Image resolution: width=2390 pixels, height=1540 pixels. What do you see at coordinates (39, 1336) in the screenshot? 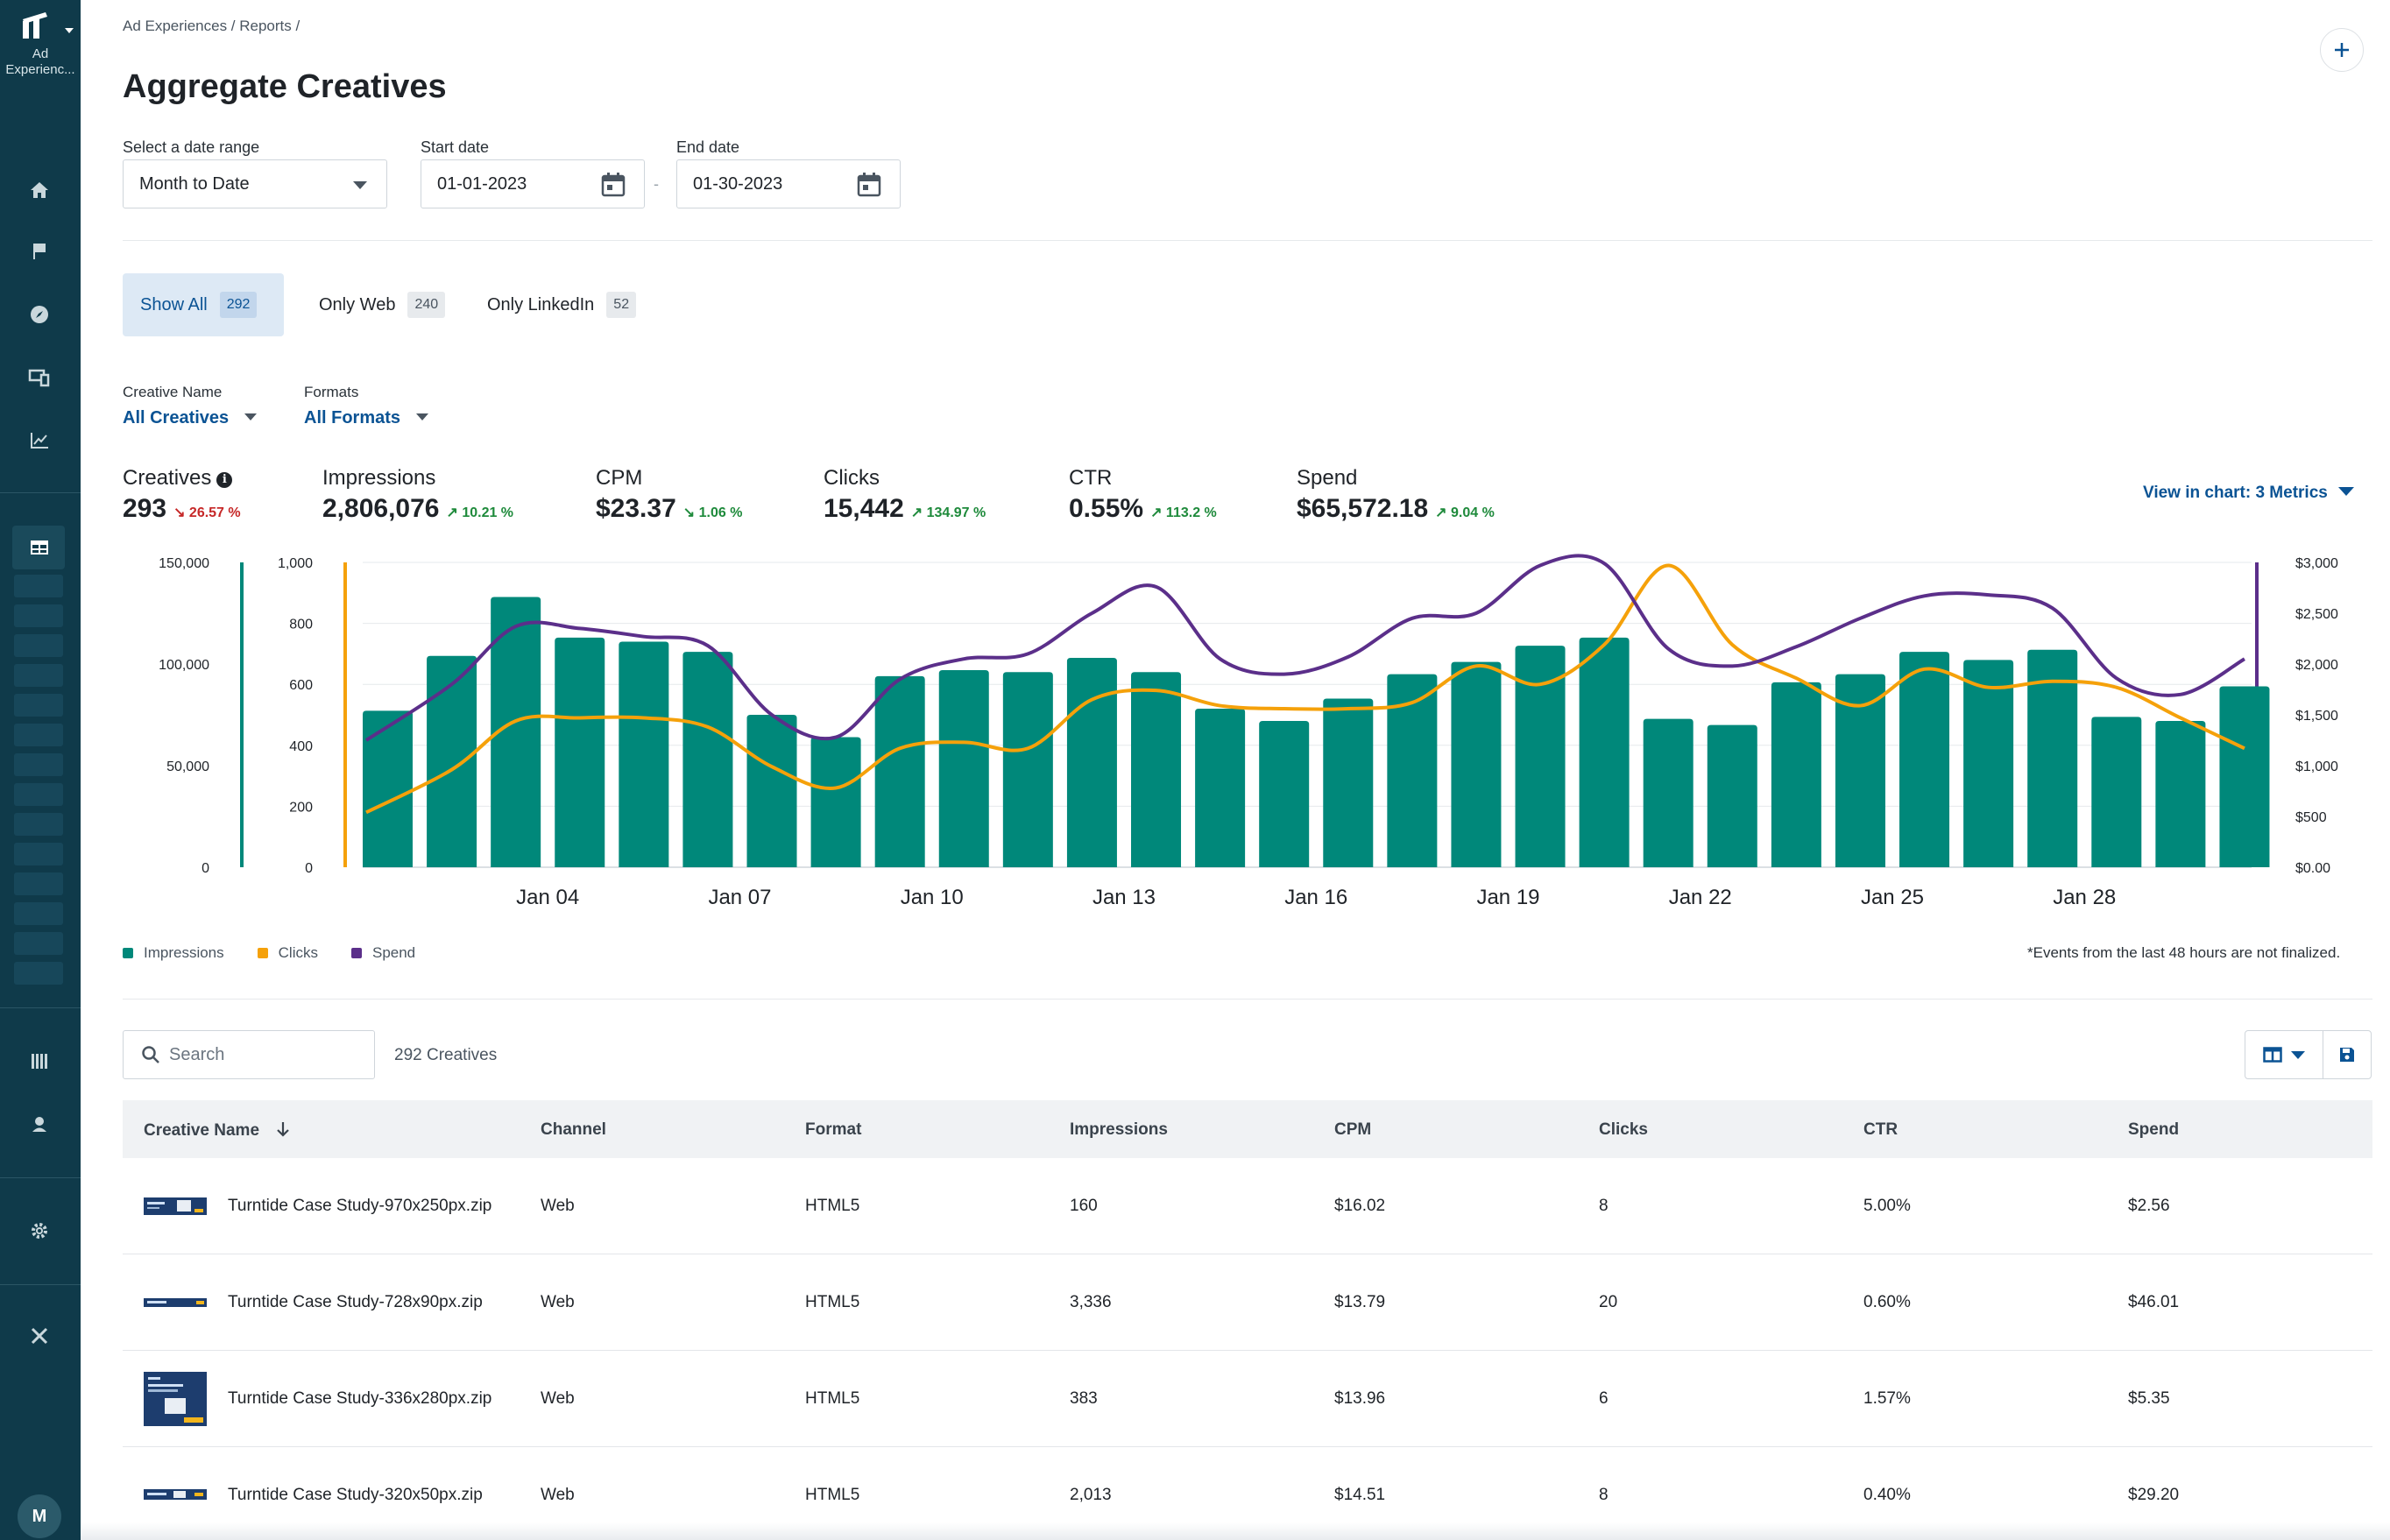
I see `tools-icon` at bounding box center [39, 1336].